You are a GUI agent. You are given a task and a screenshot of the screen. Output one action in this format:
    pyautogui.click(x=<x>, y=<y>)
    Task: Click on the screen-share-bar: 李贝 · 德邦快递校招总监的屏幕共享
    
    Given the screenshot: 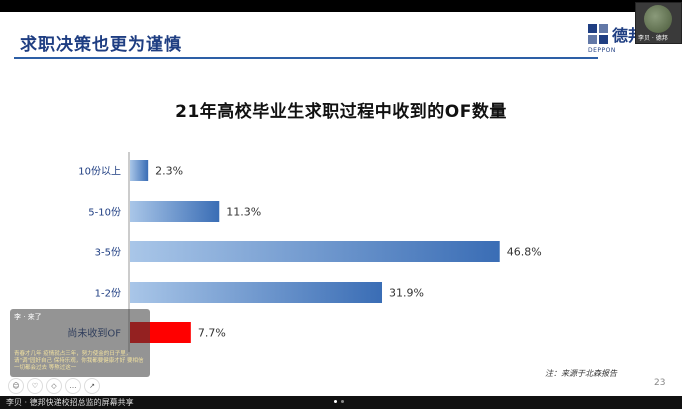 What is the action you would take?
    pyautogui.click(x=341, y=402)
    